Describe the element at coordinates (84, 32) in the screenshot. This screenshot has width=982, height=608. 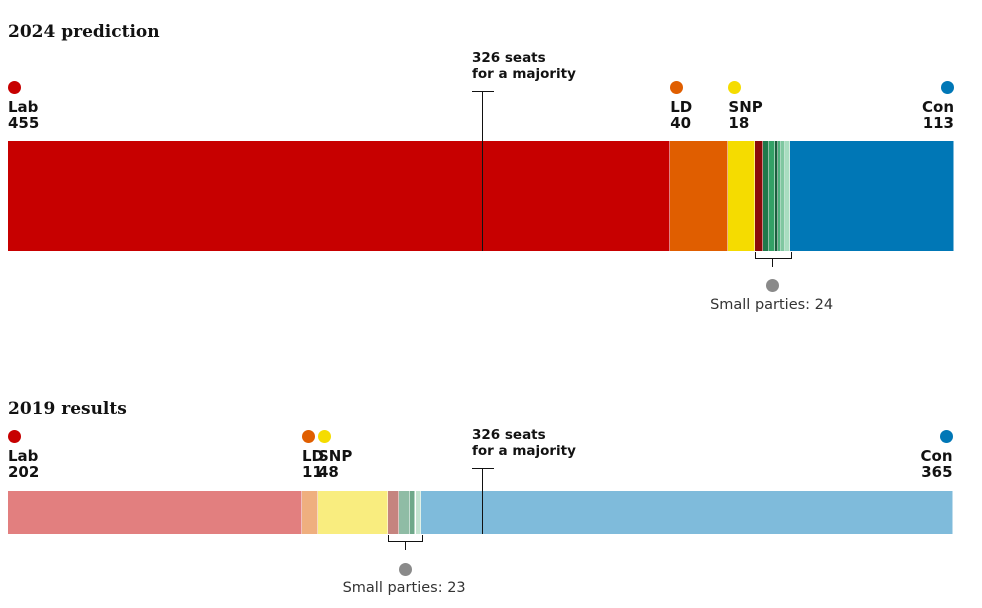
I see `chart-title: 2024 prediction` at that location.